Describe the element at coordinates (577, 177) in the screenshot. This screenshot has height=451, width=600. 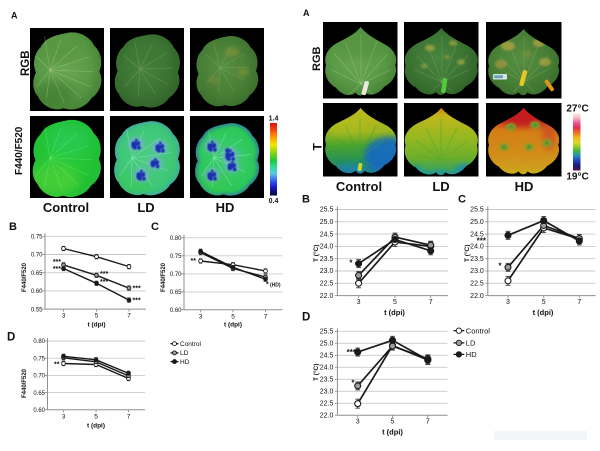
I see `svg-text: 19°C` at that location.